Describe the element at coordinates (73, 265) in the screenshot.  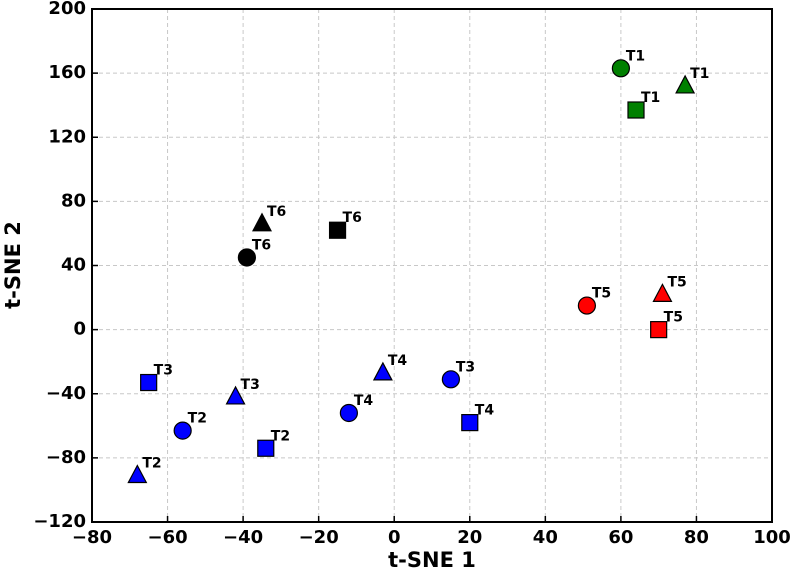
I see `y-tick-label: 40` at that location.